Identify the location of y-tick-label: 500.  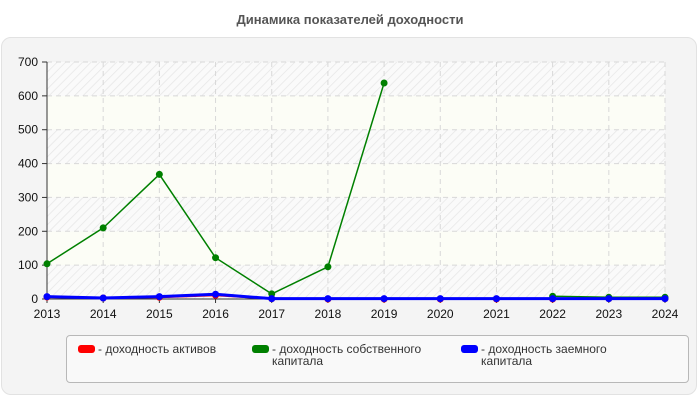
(28, 130).